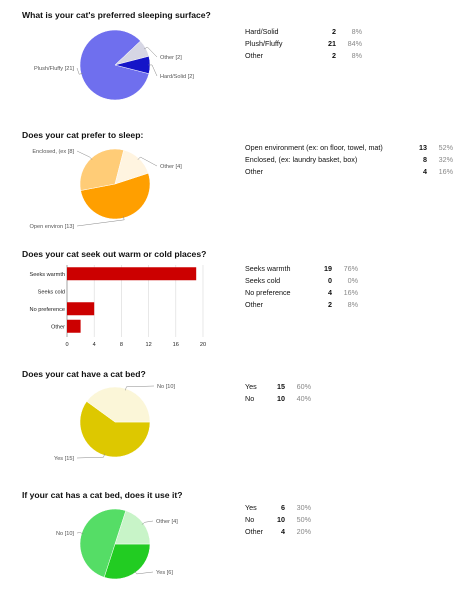 The image size is (457, 600). I want to click on x-tick-label: 20, so click(203, 345).